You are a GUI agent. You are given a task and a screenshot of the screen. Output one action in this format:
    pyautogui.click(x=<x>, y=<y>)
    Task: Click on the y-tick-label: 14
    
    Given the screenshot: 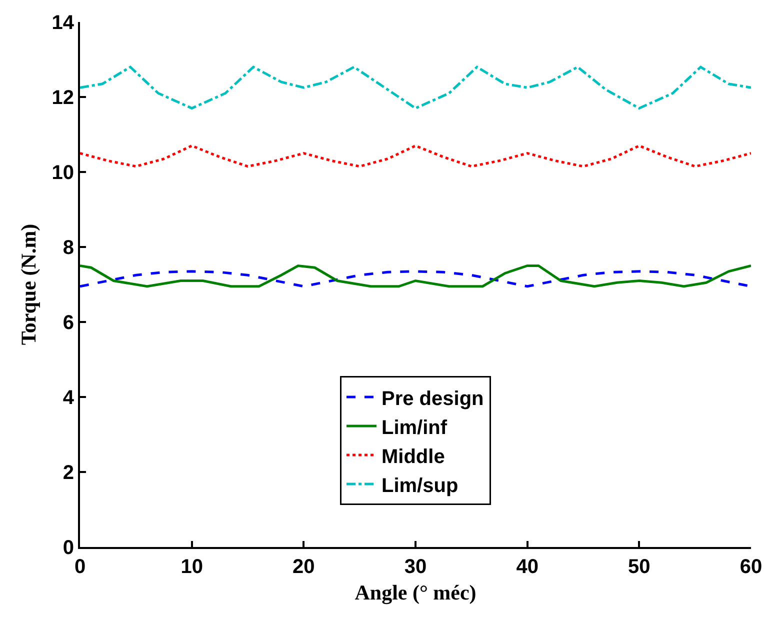 What is the action you would take?
    pyautogui.click(x=63, y=23)
    